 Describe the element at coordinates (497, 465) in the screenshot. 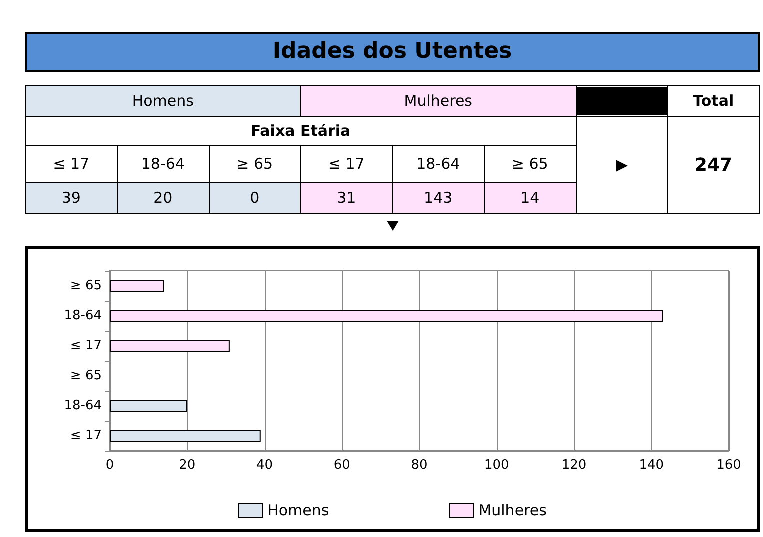

I see `x-tick-label: 100` at that location.